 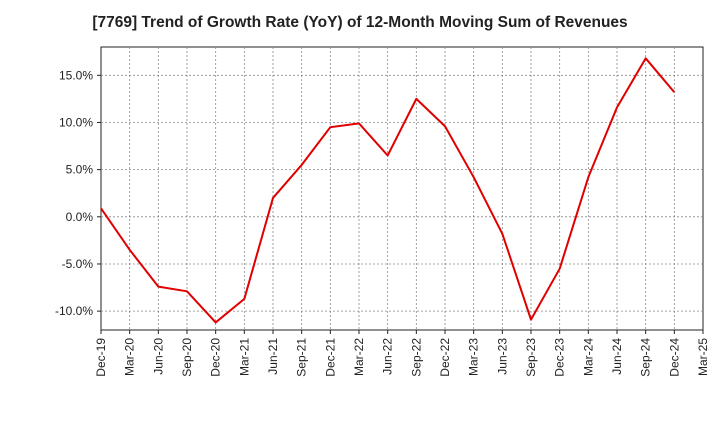 What do you see at coordinates (330, 357) in the screenshot?
I see `x-tick-label: Dec-21` at bounding box center [330, 357].